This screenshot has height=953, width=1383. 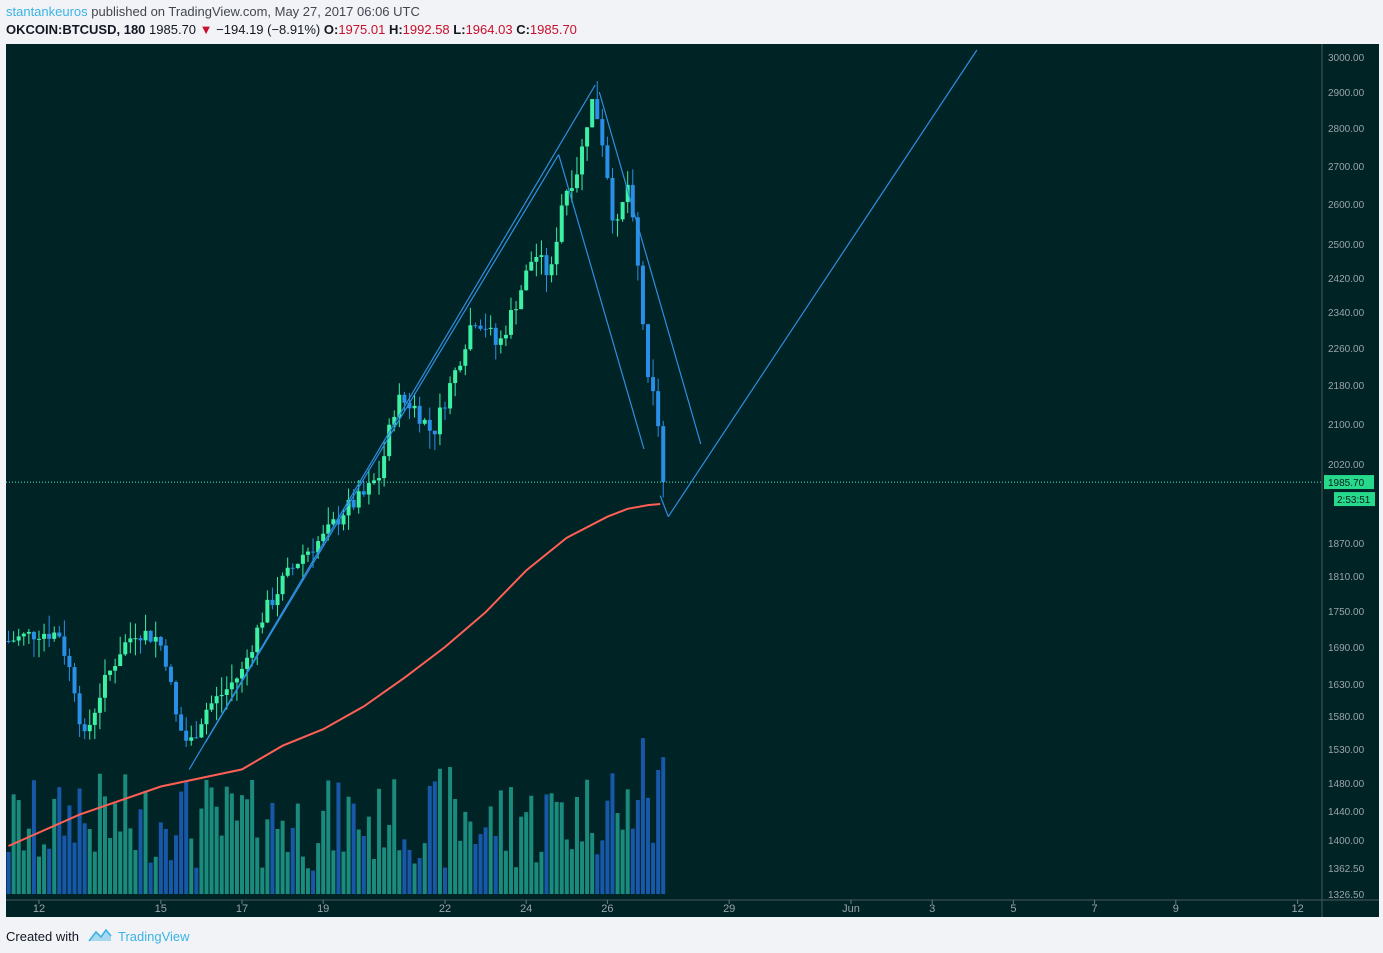 What do you see at coordinates (154, 936) in the screenshot?
I see `tradingview-link: TradingView` at bounding box center [154, 936].